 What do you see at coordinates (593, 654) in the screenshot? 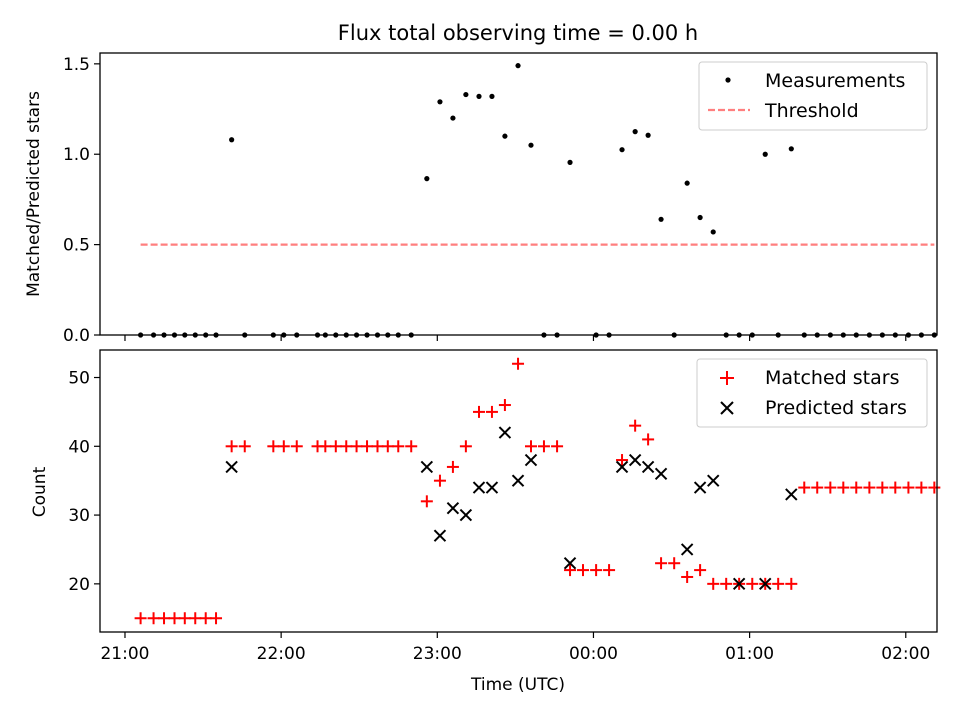
I see `bottom-x-tick-label: 00:00` at bounding box center [593, 654].